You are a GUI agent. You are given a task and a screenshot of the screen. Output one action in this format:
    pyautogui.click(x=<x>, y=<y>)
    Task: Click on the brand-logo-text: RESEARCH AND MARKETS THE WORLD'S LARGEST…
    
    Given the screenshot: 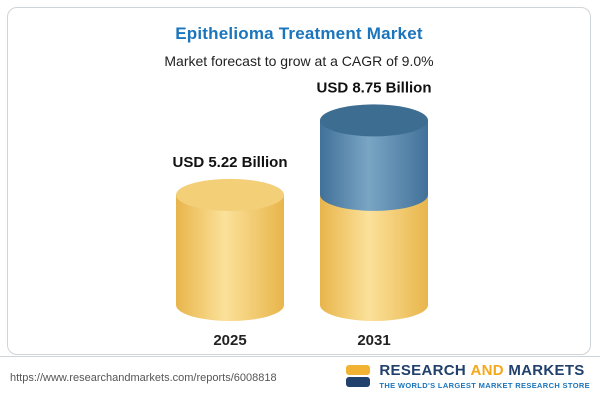 What is the action you would take?
    pyautogui.click(x=484, y=376)
    